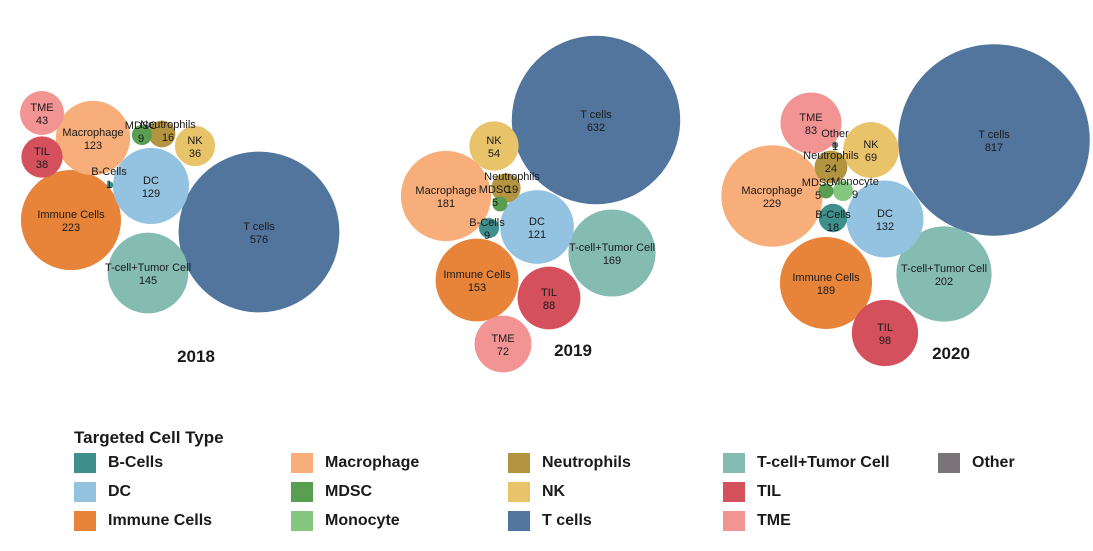 The image size is (1093, 551). What do you see at coordinates (596, 128) in the screenshot?
I see `bubble-value-t-cells-2019: 632` at bounding box center [596, 128].